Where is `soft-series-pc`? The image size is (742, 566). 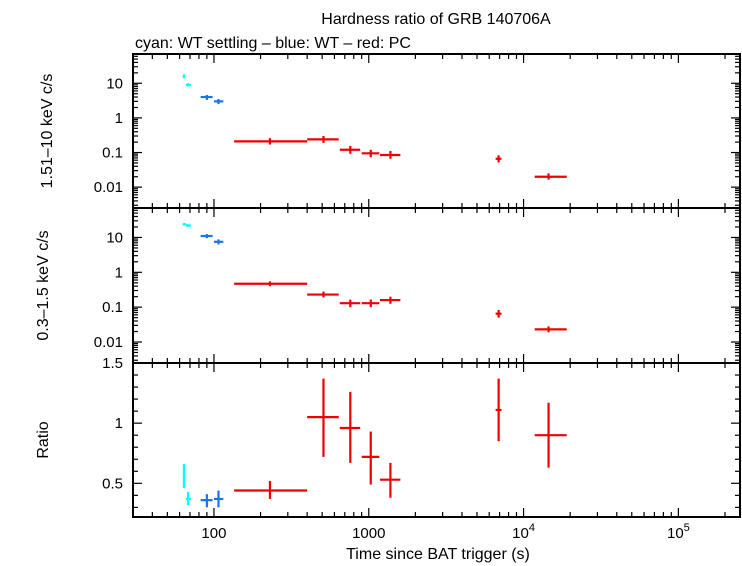 soft-series-pc is located at coordinates (400, 307).